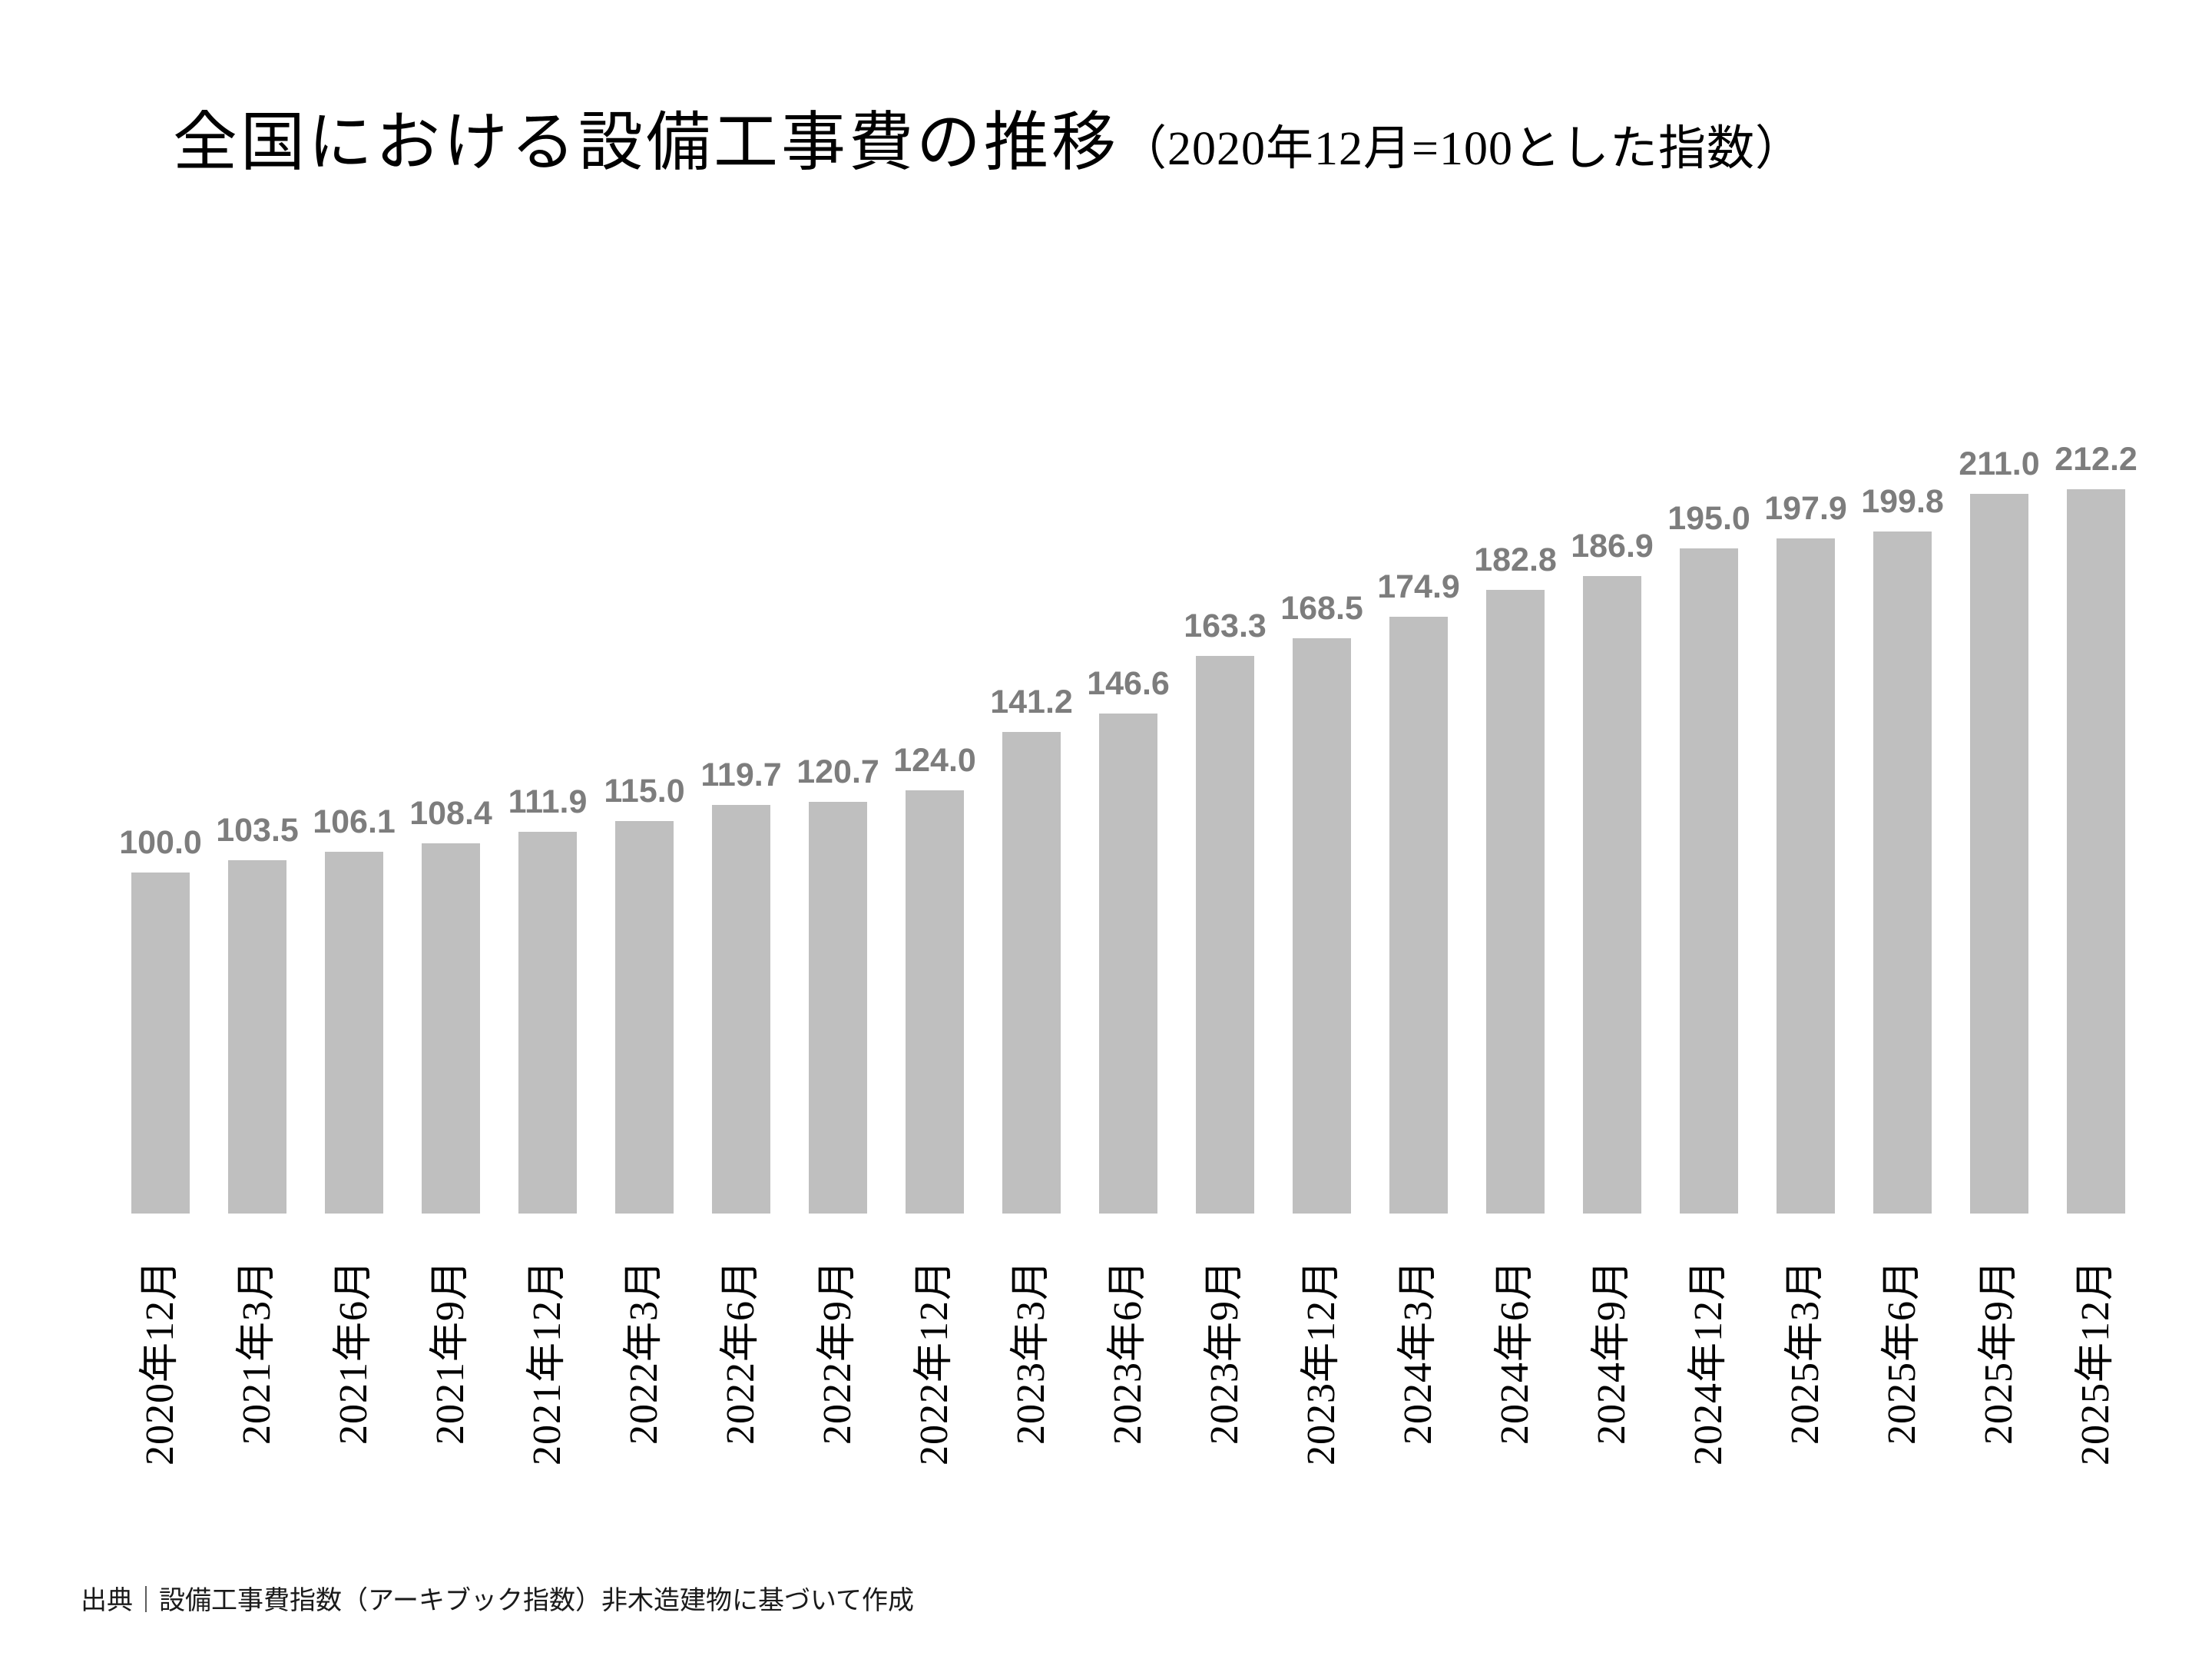 This screenshot has height=1659, width=2212. Describe the element at coordinates (1461, 149) in the screenshot. I see `chart-title-sub: （2020年12月=100とした指数）` at that location.